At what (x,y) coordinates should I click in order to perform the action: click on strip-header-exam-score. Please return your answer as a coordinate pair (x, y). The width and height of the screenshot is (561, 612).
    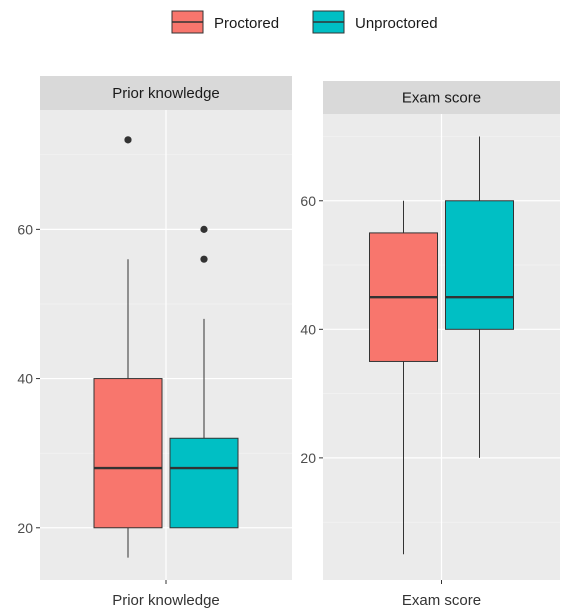
    Looking at the image, I should click on (441, 97).